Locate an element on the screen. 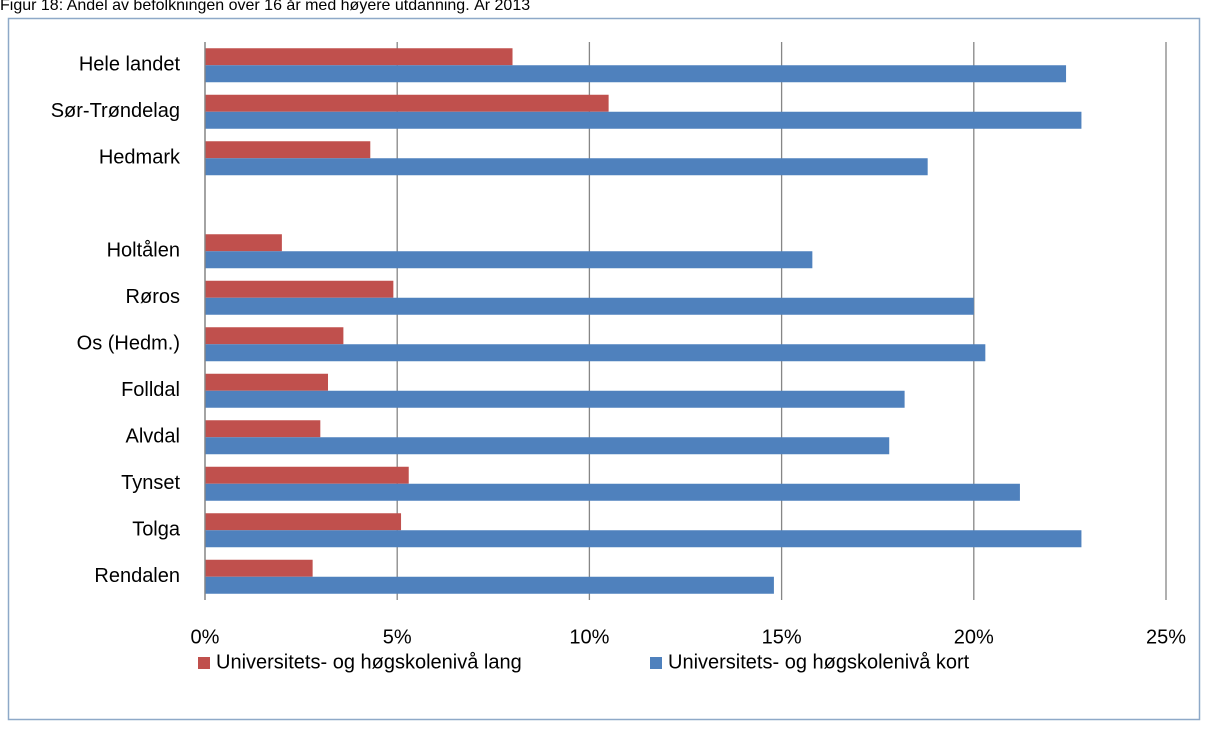  y-tick-label: Tynset is located at coordinates (150, 483).